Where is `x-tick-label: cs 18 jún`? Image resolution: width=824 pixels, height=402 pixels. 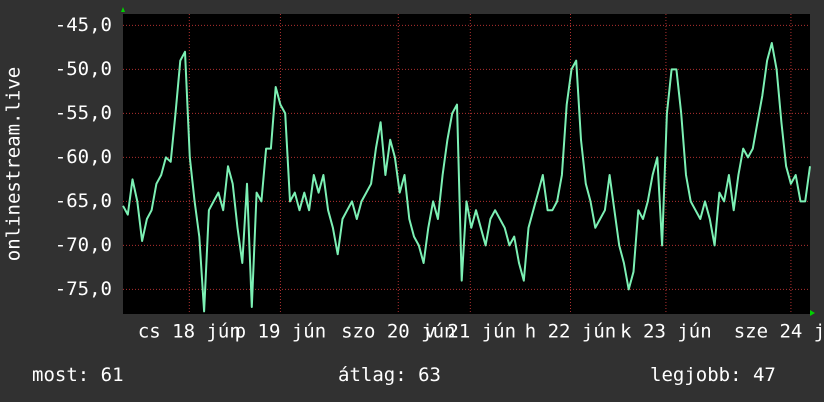
x-tick-label: cs 18 jún is located at coordinates (189, 332).